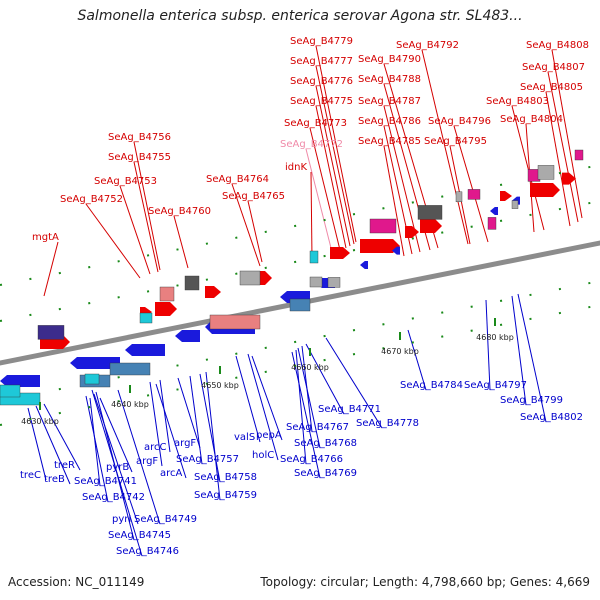 The image size is (600, 600). Describe the element at coordinates (455, 141) in the screenshot. I see `forward-gene-label: SeAg_B4795` at that location.